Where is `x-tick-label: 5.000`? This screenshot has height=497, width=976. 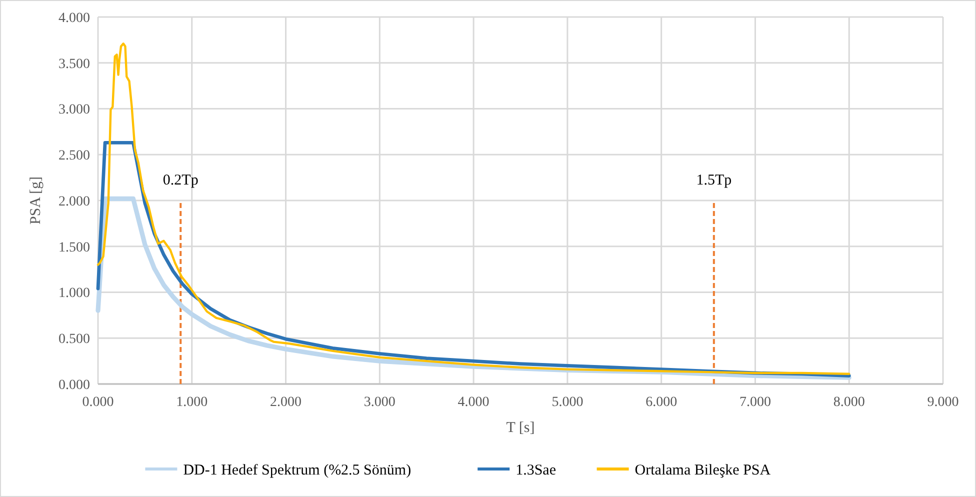
x-tick-label: 5.000 is located at coordinates (568, 402).